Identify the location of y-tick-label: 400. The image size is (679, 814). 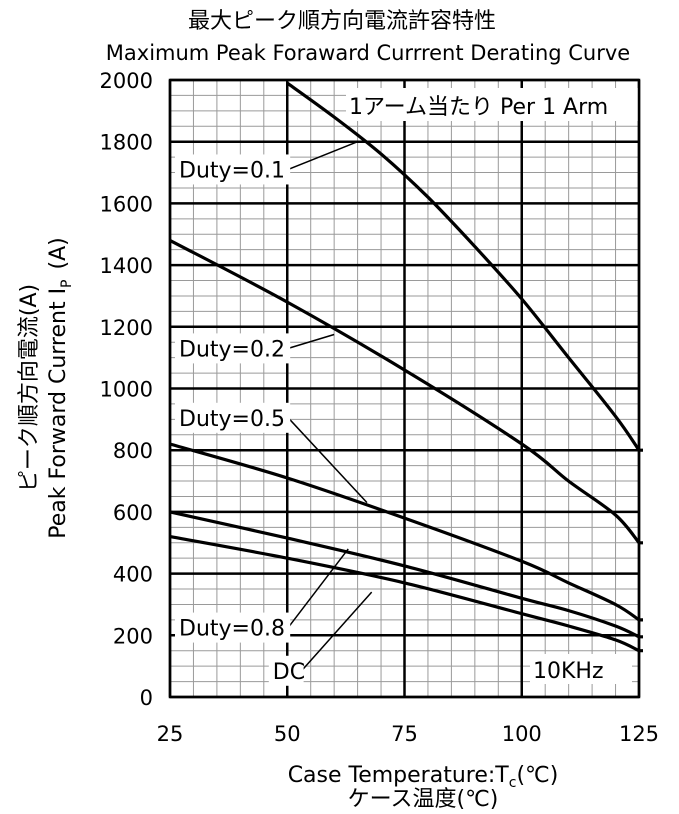
(133, 575).